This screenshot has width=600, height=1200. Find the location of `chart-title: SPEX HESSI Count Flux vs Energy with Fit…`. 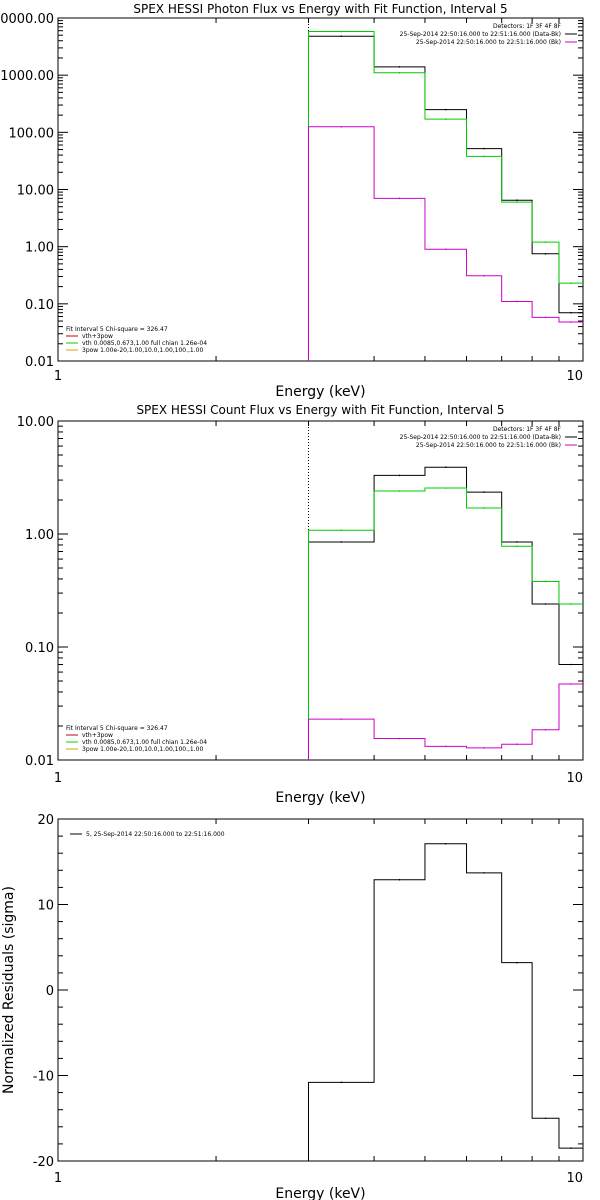

chart-title: SPEX HESSI Count Flux vs Energy with Fit… is located at coordinates (320, 410).